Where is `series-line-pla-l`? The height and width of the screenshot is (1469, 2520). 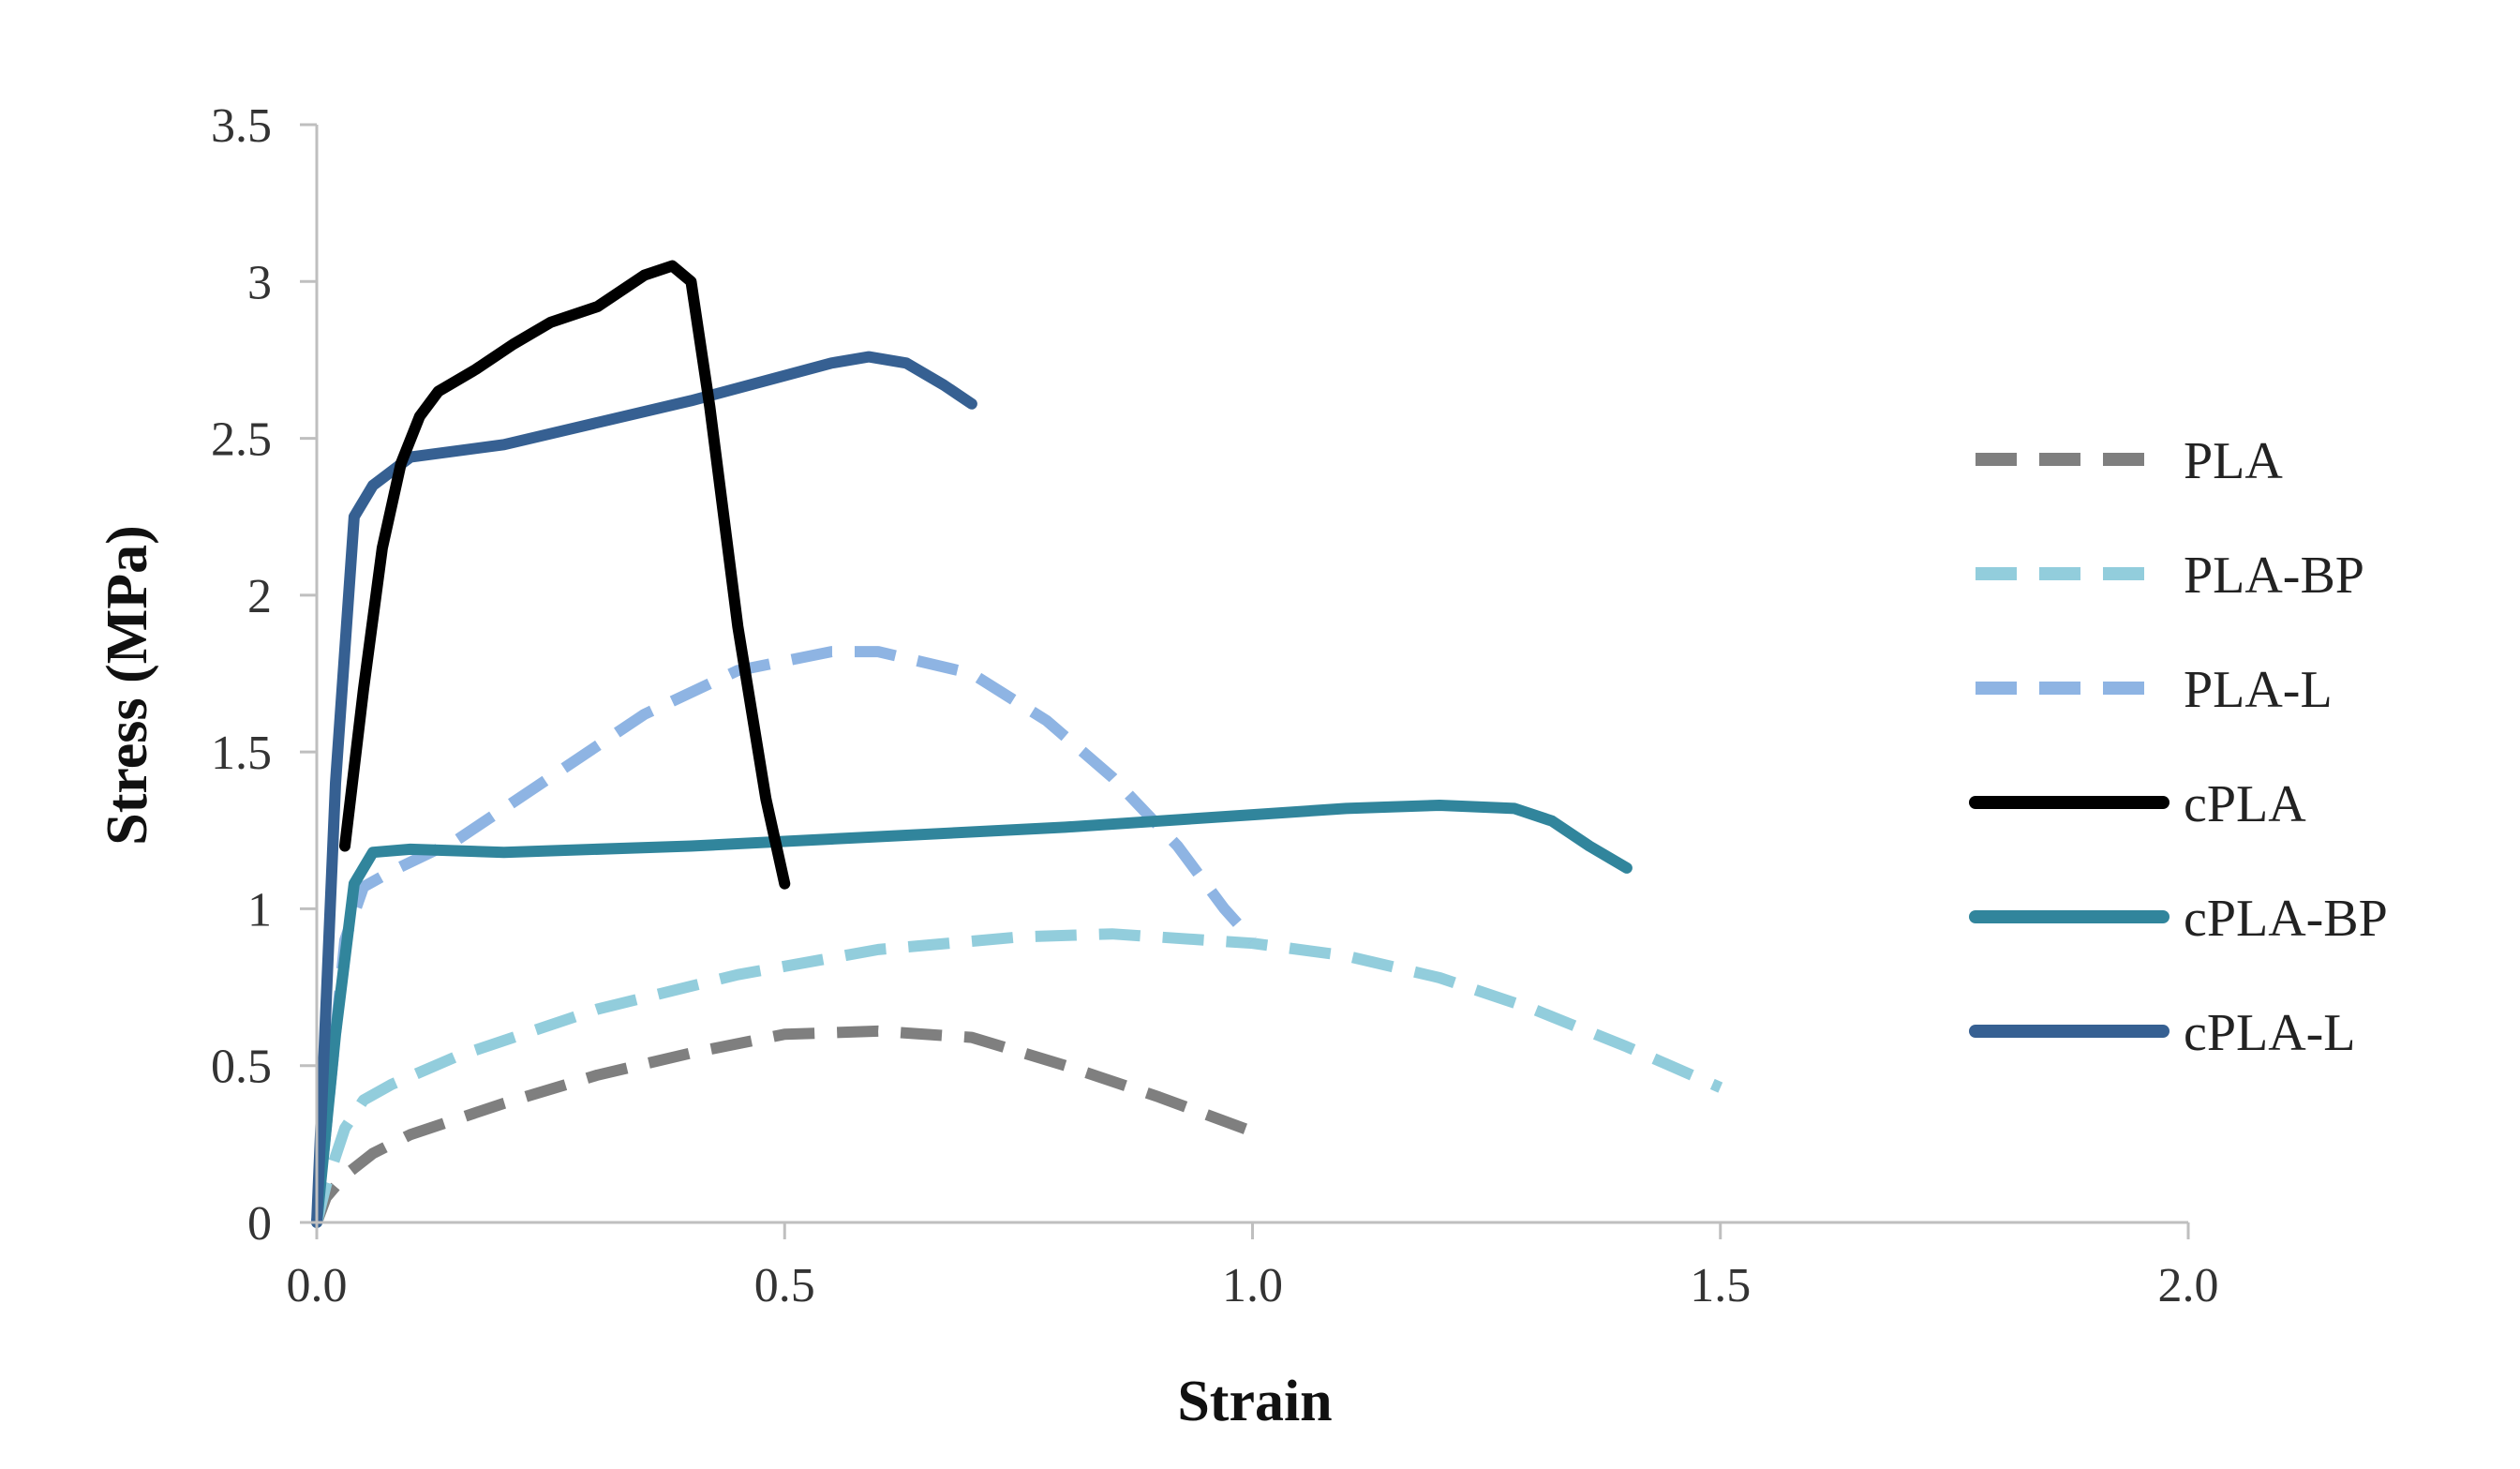
series-line-pla-l is located at coordinates (784, 935).